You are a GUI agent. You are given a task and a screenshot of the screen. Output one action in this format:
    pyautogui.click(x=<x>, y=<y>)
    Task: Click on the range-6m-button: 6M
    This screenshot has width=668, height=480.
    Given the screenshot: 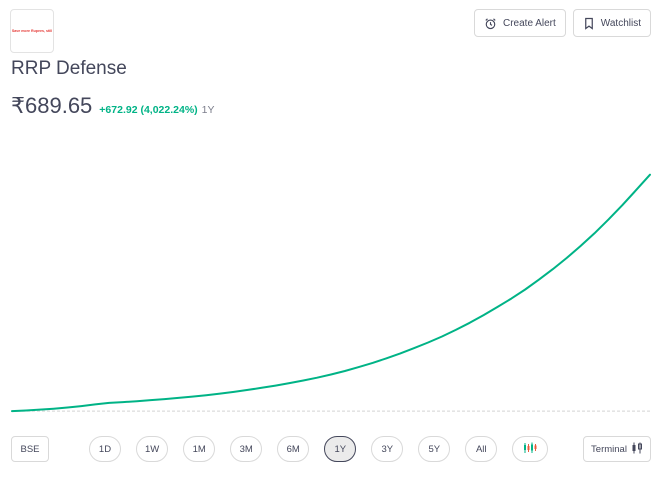 What is the action you would take?
    pyautogui.click(x=293, y=449)
    